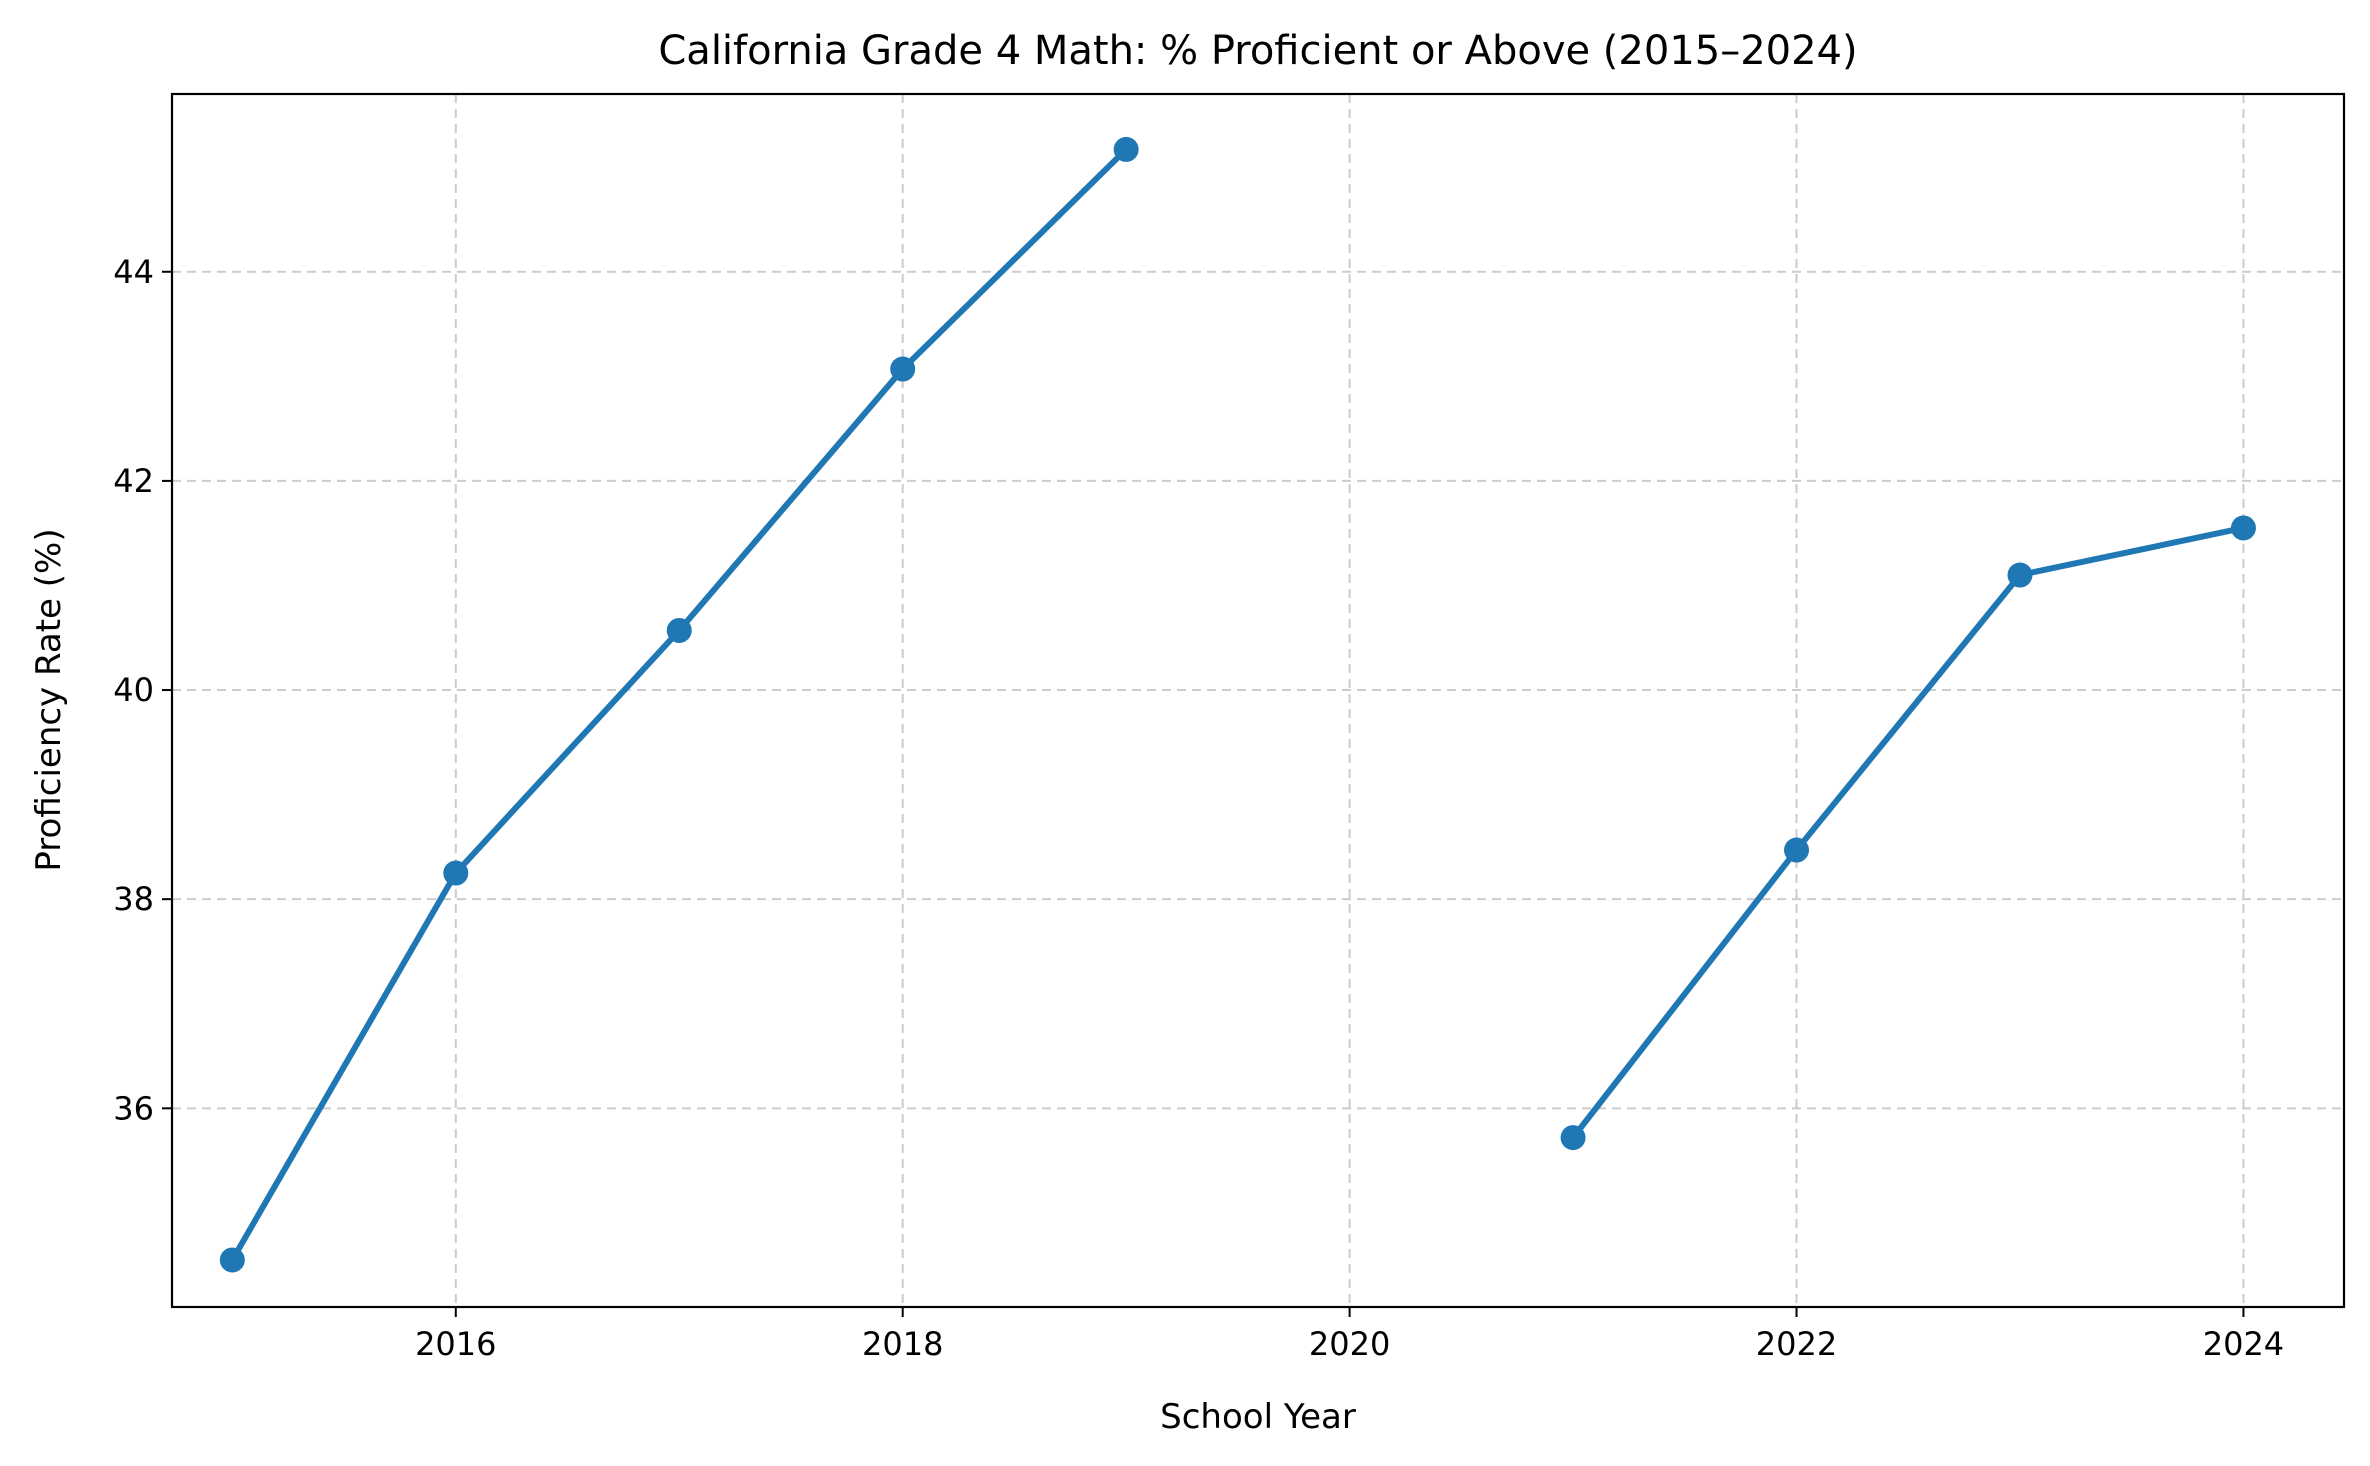 Image resolution: width=2370 pixels, height=1466 pixels. What do you see at coordinates (49, 699) in the screenshot?
I see `y-axis-label: Proficiency Rate (%)` at bounding box center [49, 699].